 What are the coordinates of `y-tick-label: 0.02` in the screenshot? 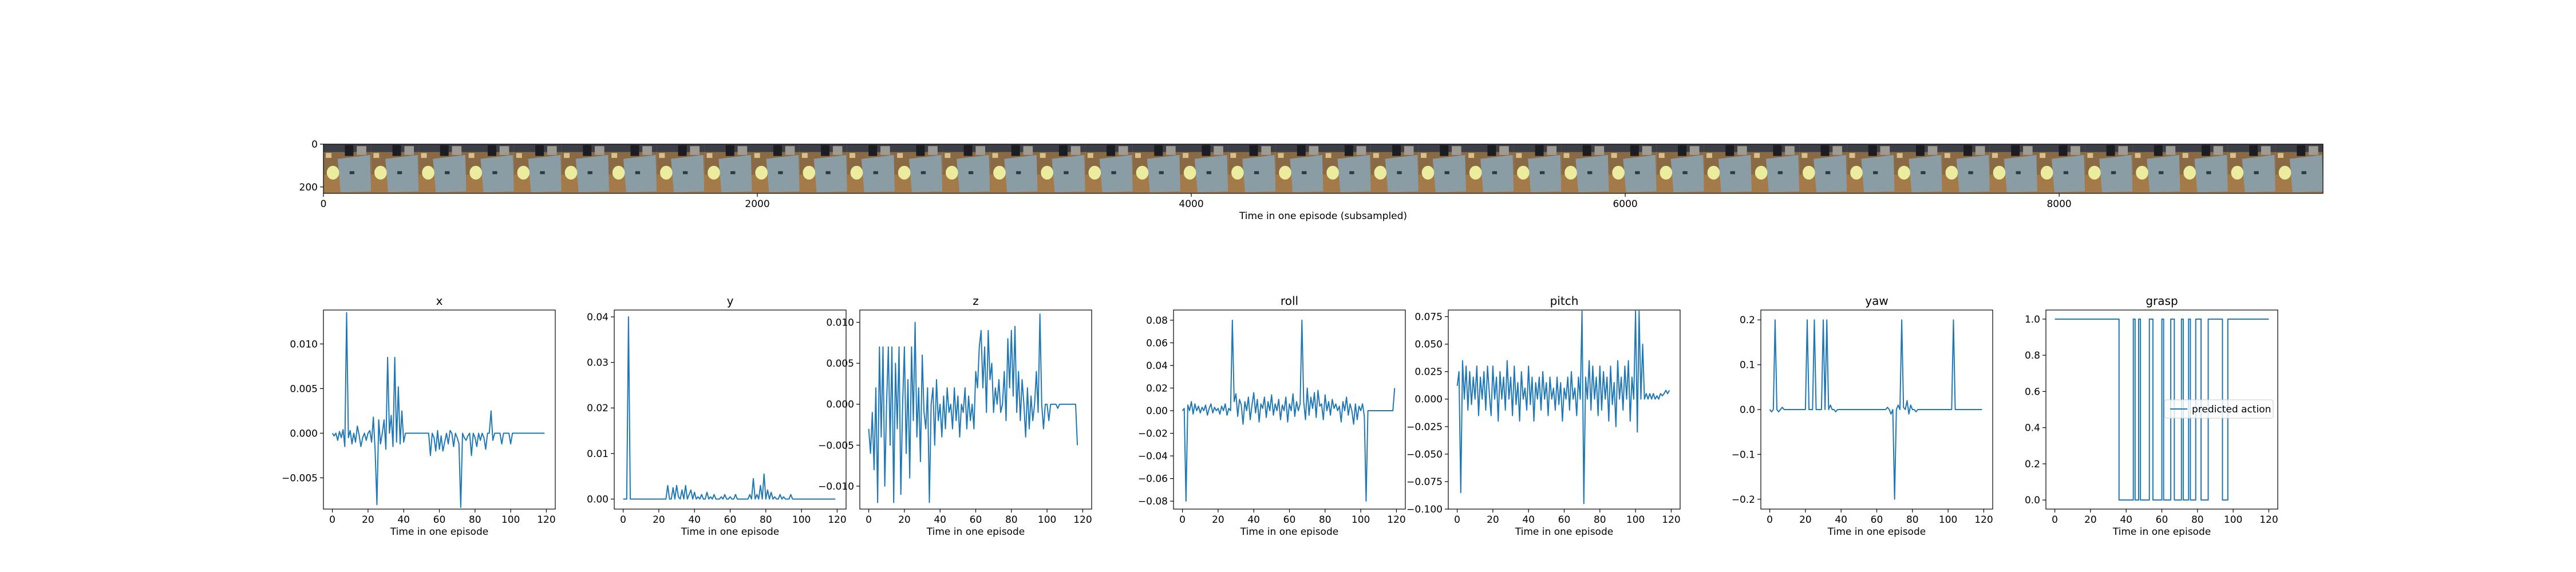 It's located at (1157, 388).